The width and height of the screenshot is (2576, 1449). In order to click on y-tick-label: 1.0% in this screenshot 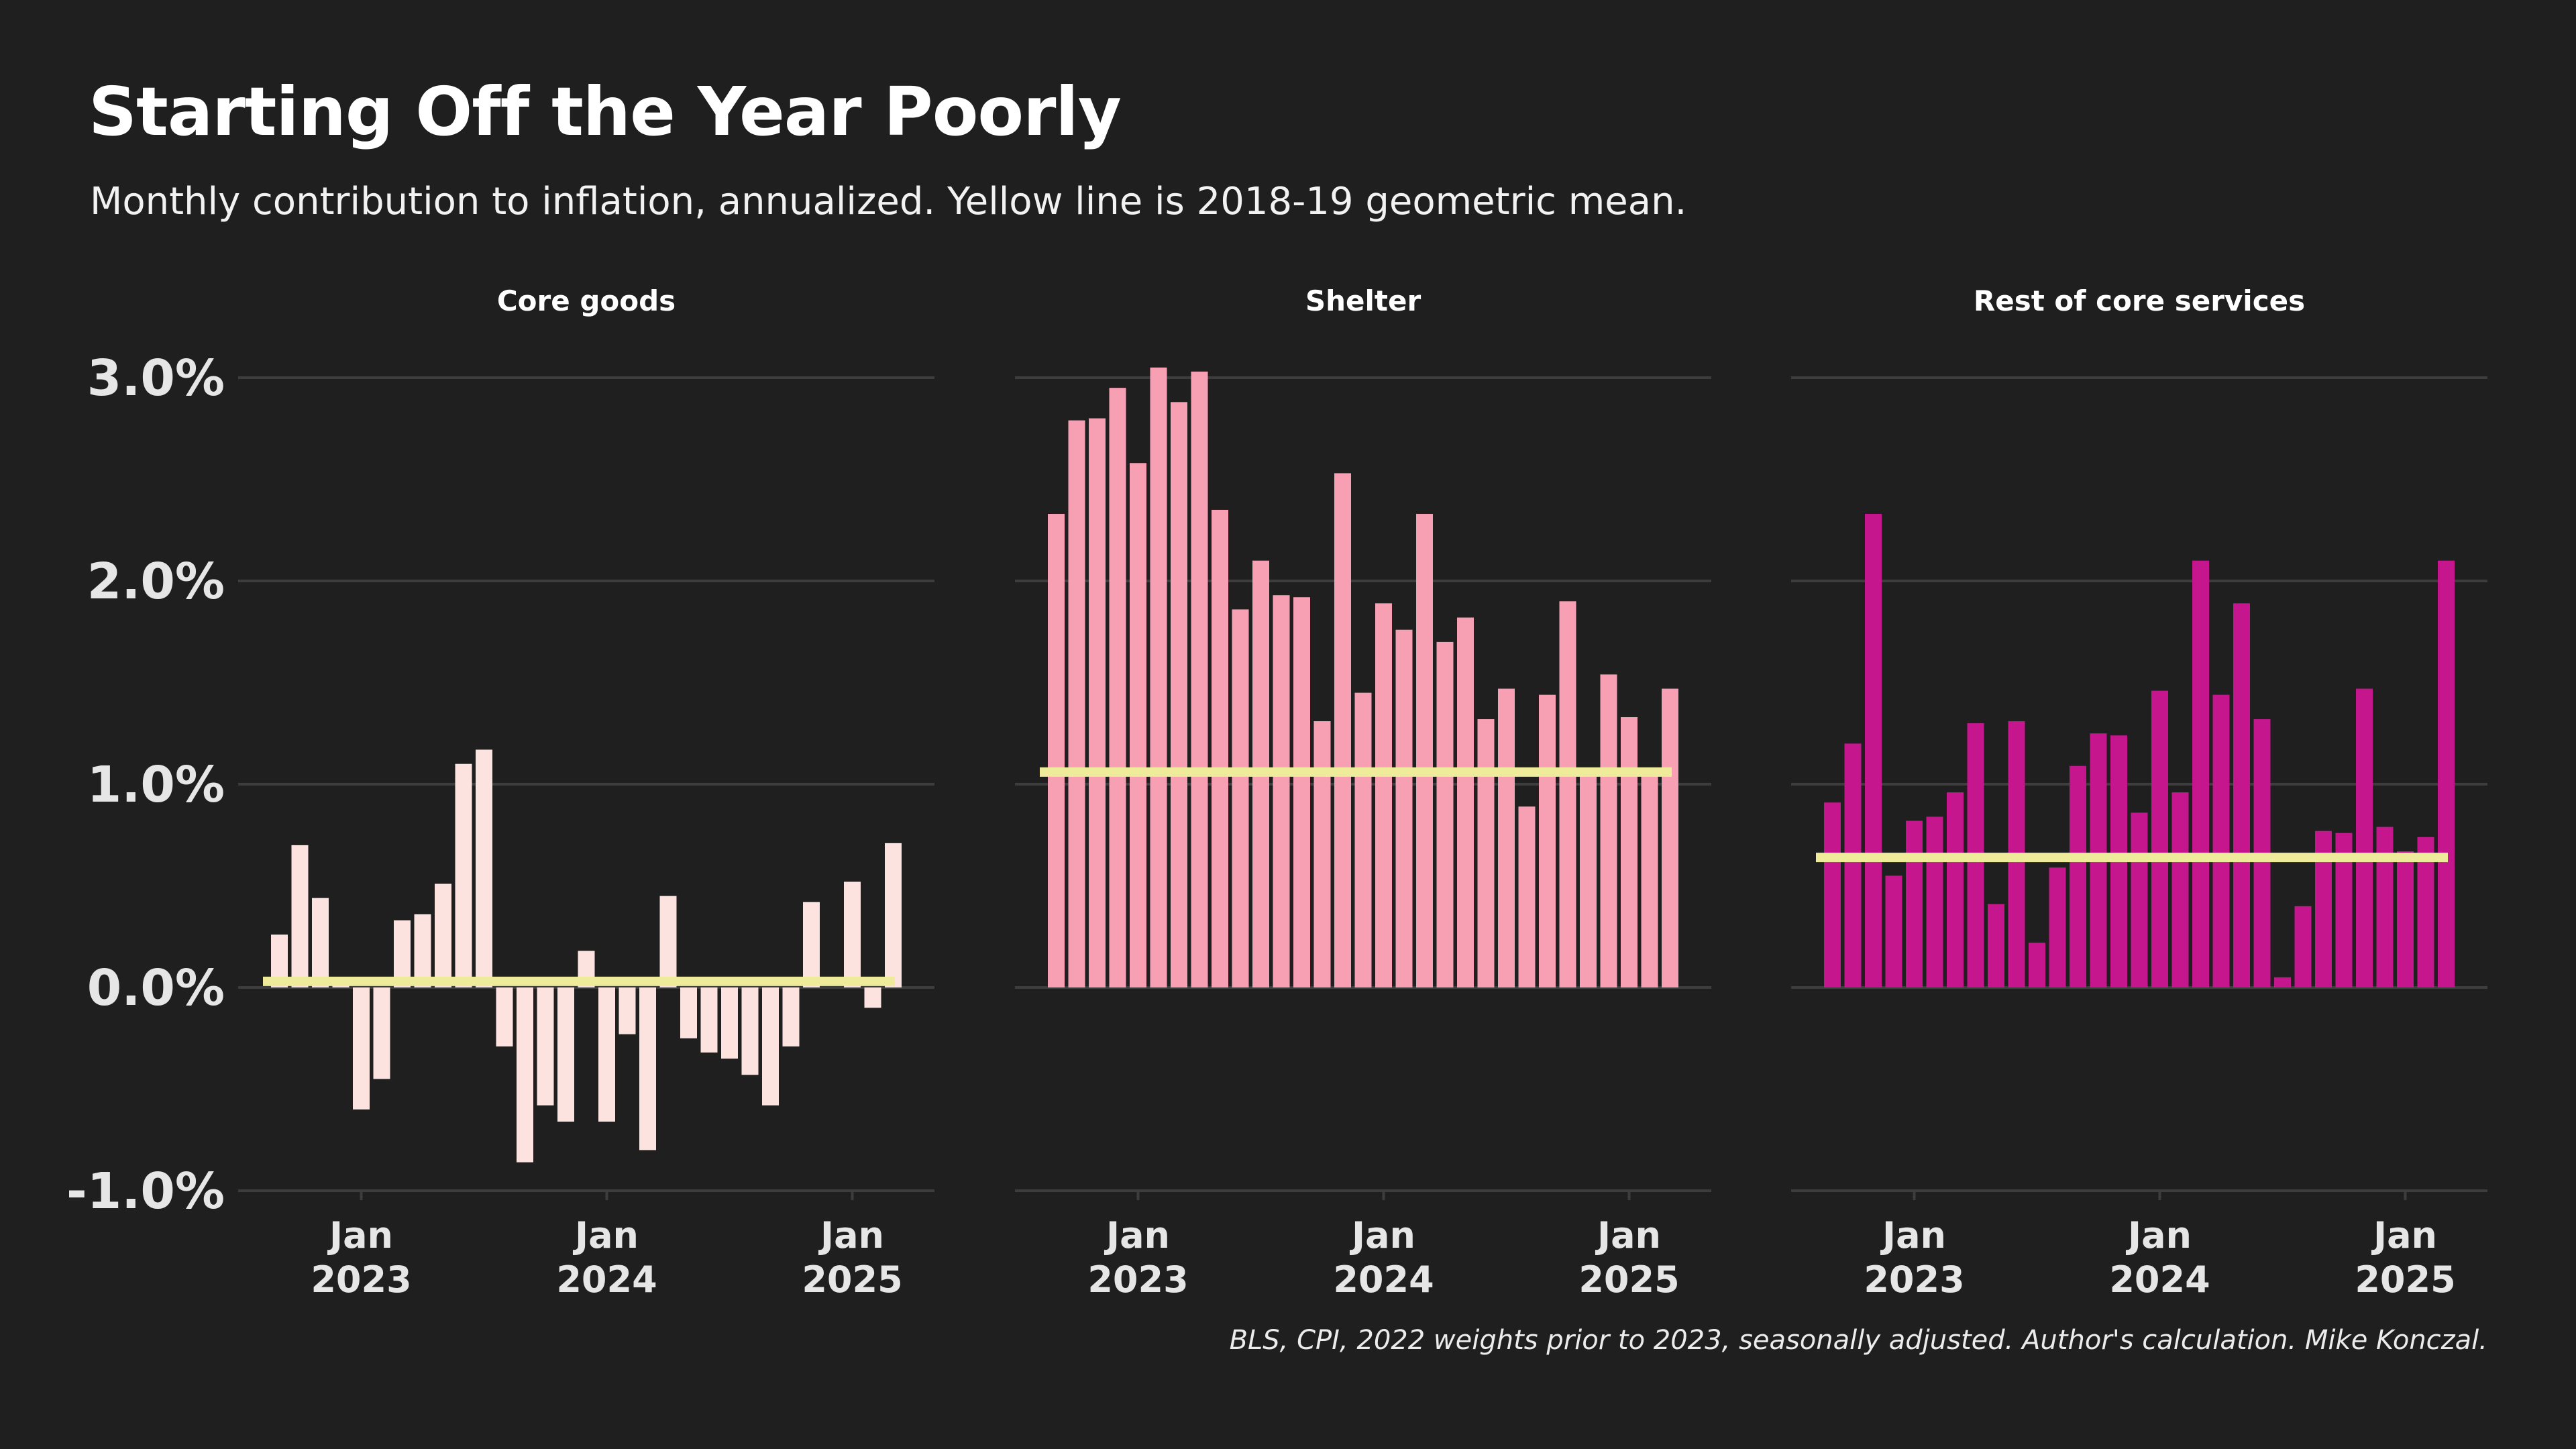, I will do `click(156, 785)`.